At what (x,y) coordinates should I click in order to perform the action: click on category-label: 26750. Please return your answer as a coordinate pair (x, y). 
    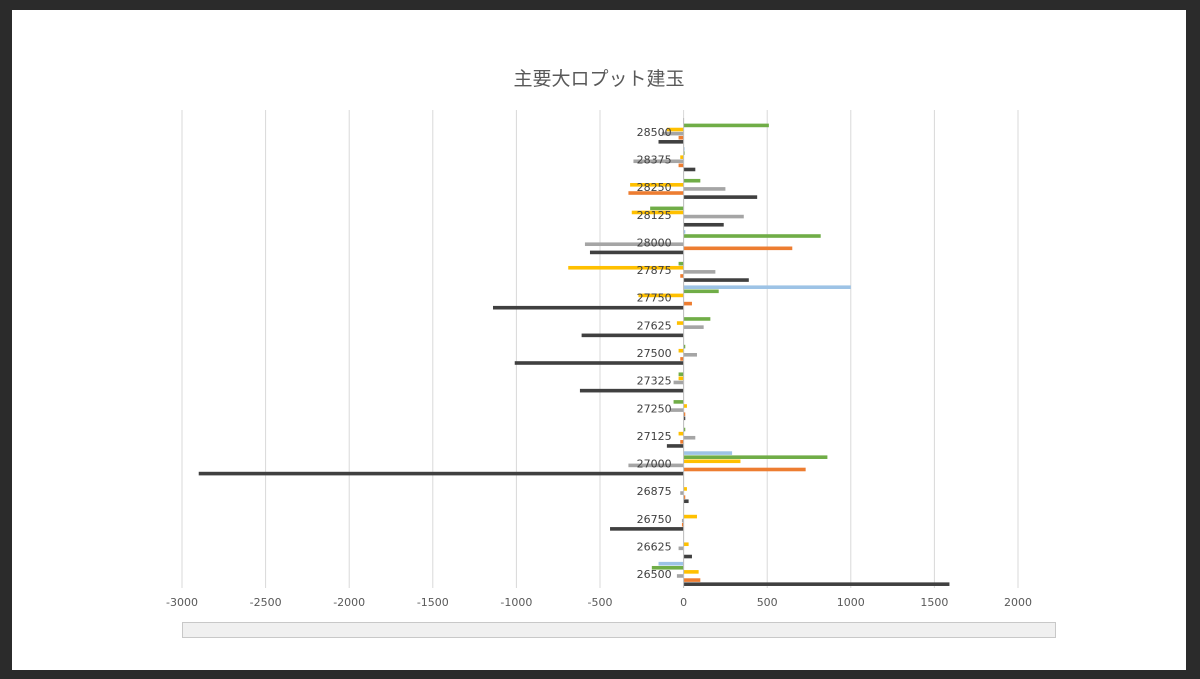
    Looking at the image, I should click on (654, 519).